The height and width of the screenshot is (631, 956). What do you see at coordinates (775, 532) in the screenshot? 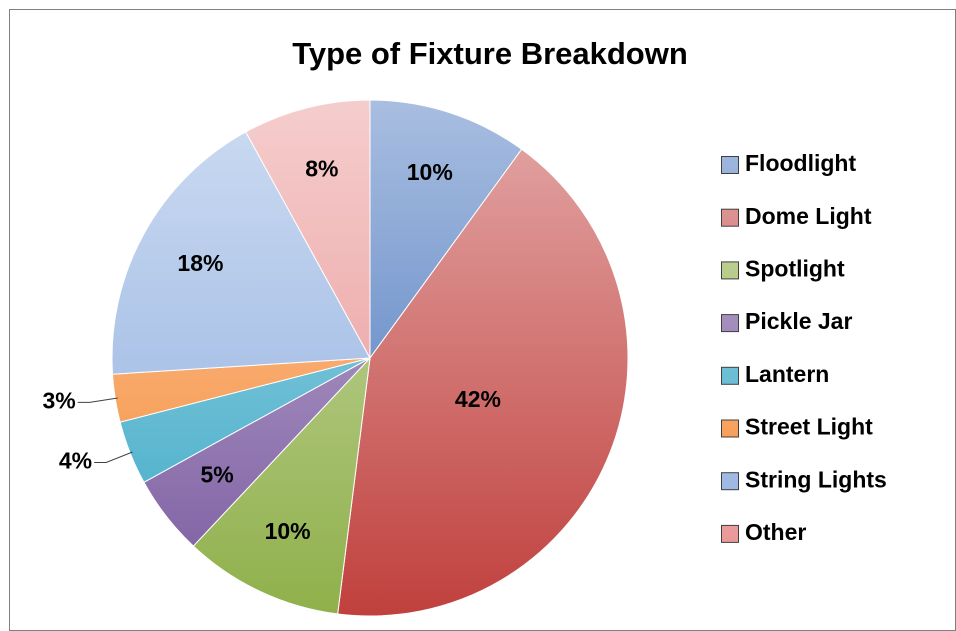
I see `legend-label: Other` at bounding box center [775, 532].